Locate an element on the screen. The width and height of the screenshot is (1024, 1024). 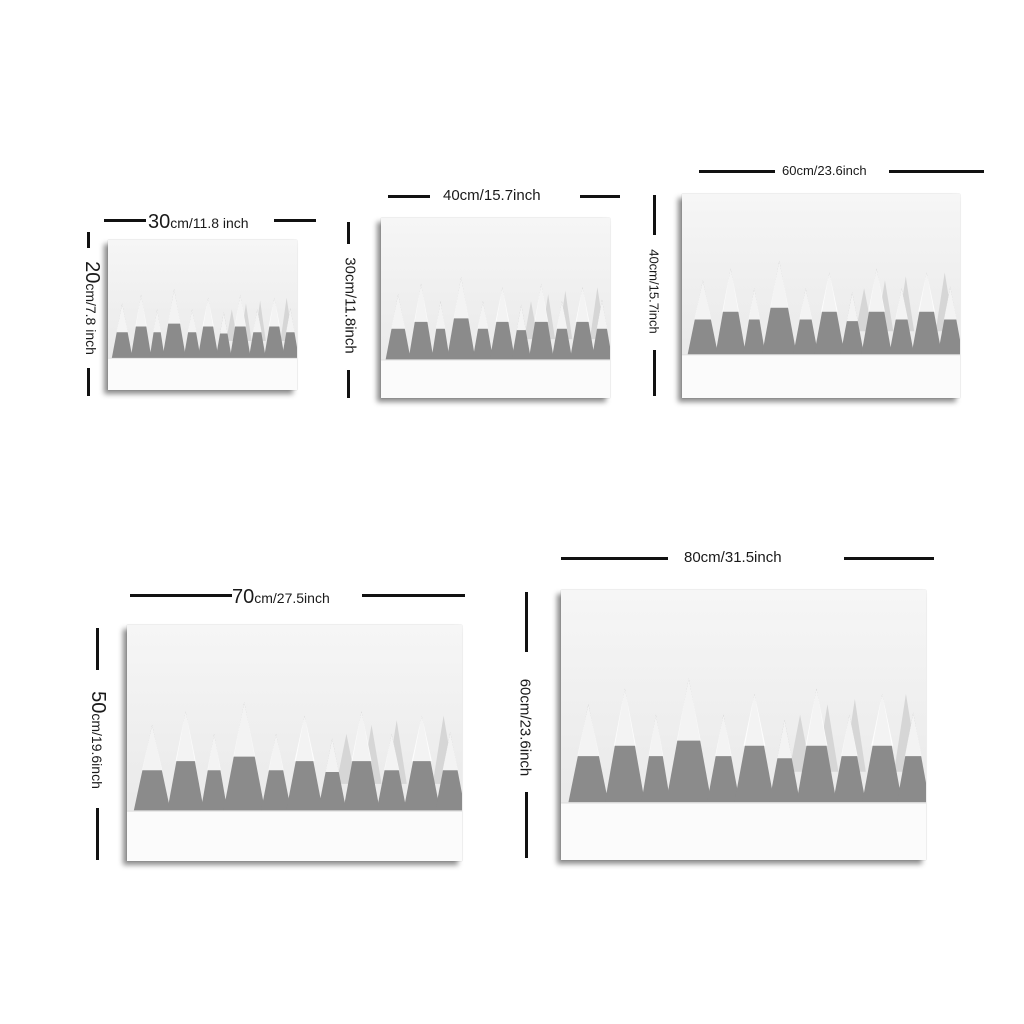
width-dimension-label: 40cm/15.7inch is located at coordinates (492, 195).